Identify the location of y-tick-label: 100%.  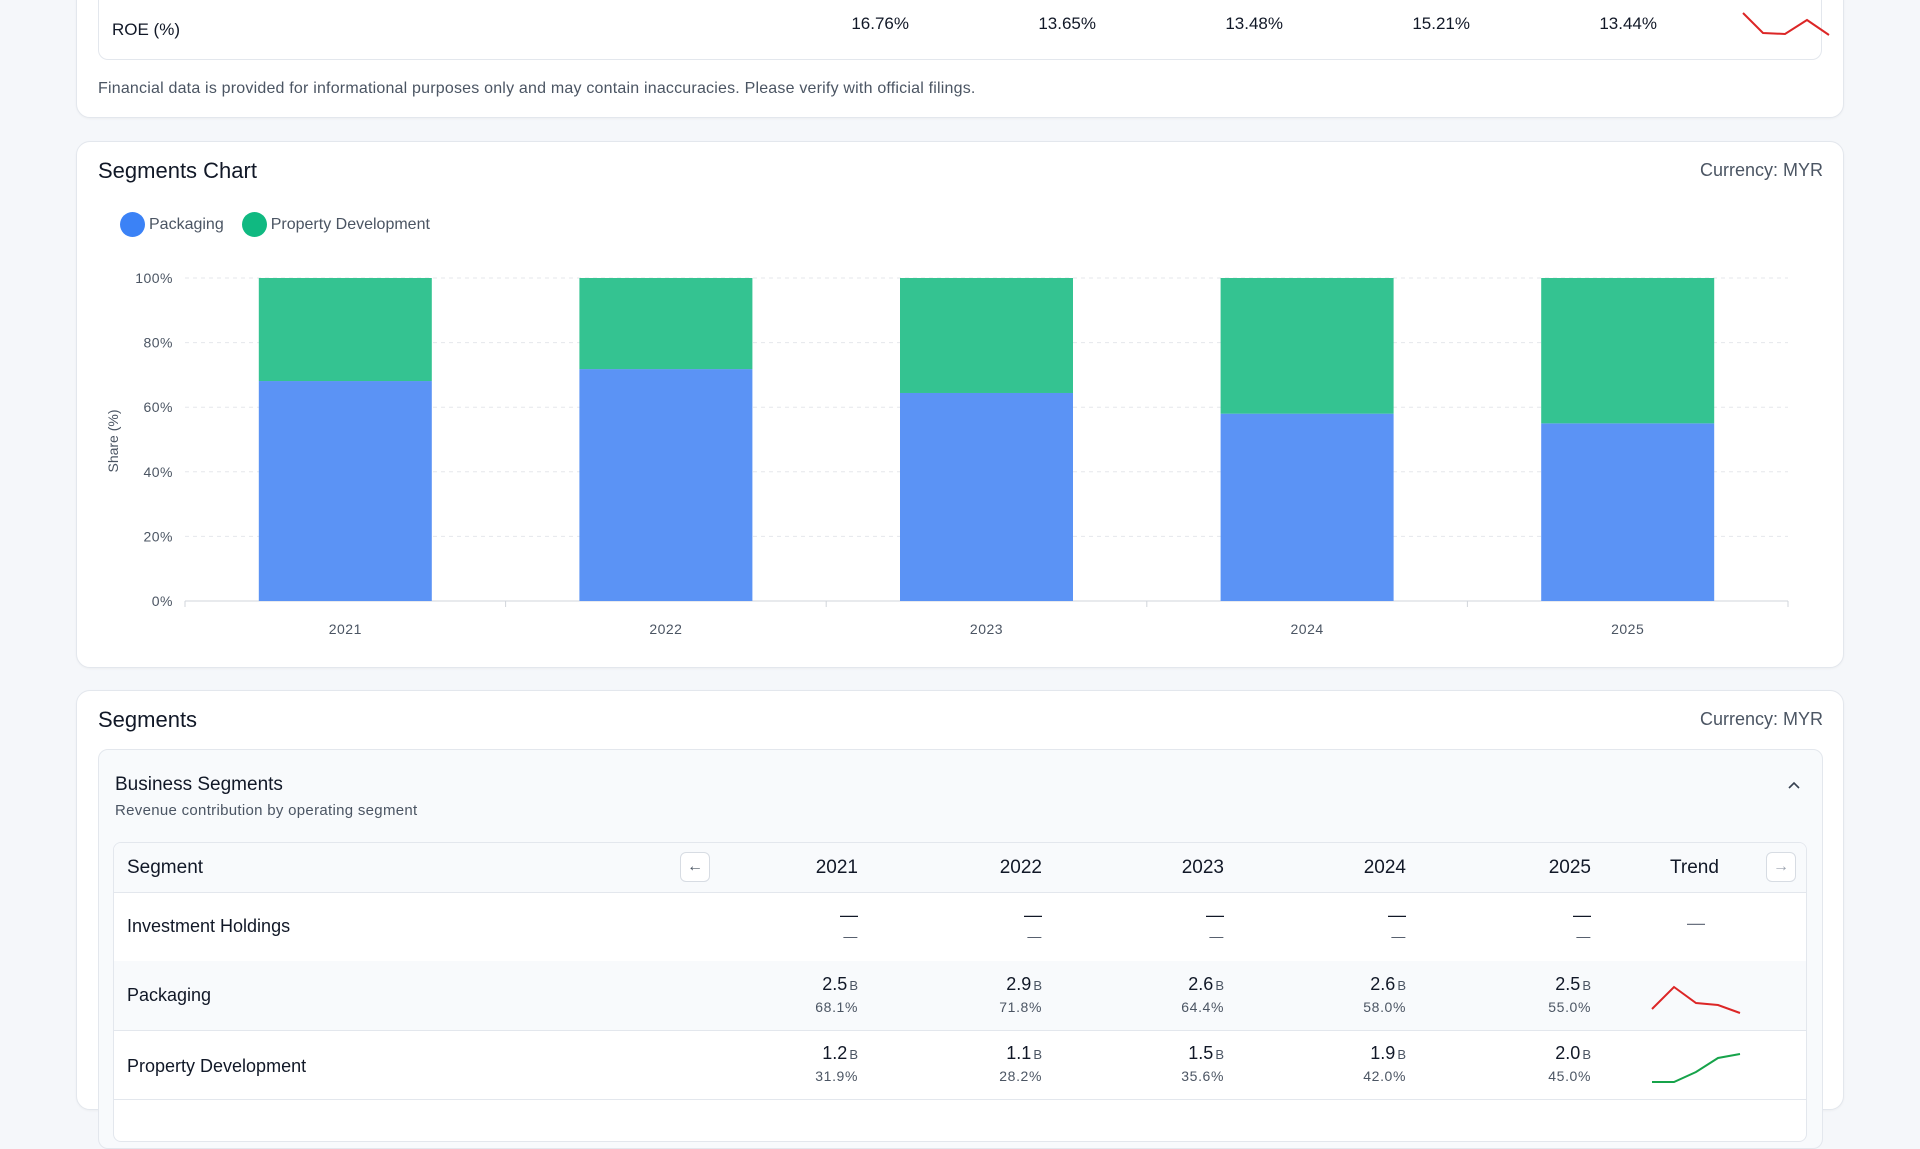
(154, 278).